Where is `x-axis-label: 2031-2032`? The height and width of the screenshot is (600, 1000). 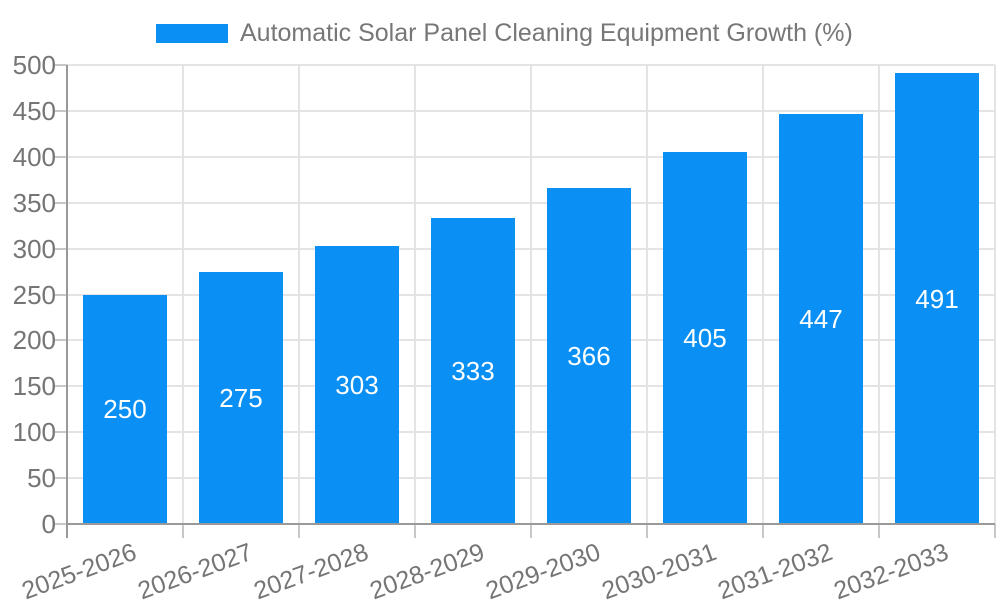 x-axis-label: 2031-2032 is located at coordinates (775, 569).